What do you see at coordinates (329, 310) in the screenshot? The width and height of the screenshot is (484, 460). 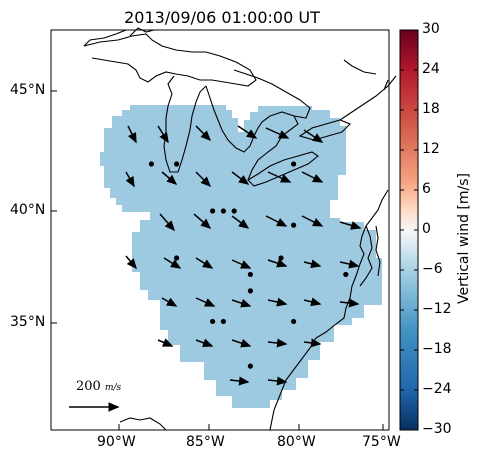 I see `atlantic-coast-outline` at bounding box center [329, 310].